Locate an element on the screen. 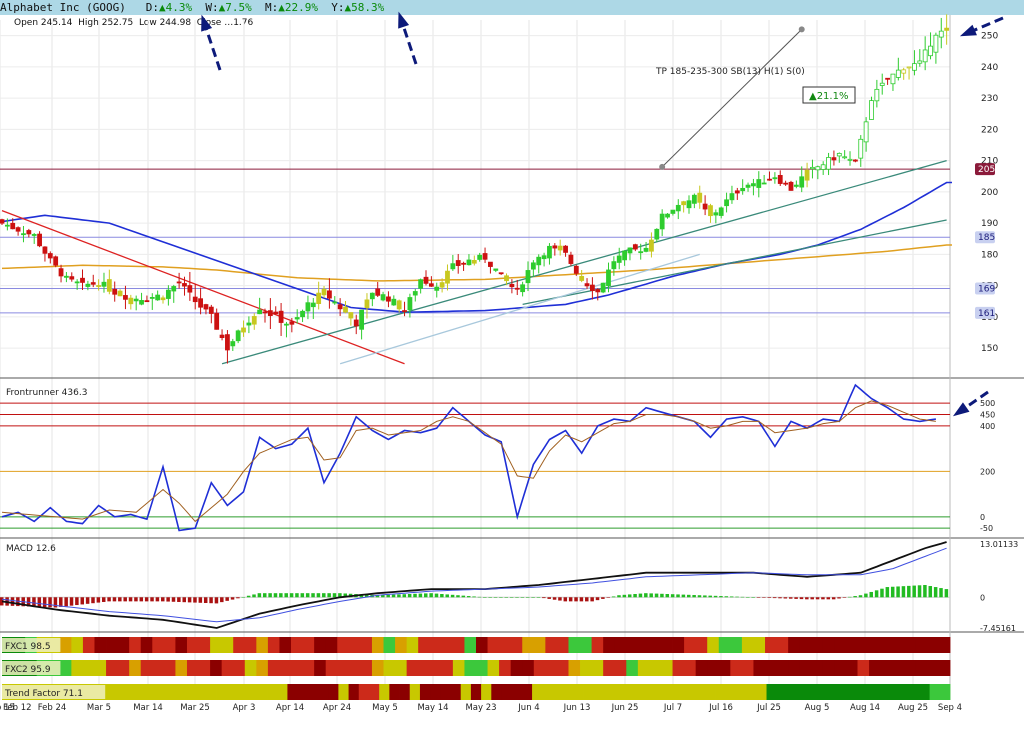 The height and width of the screenshot is (735, 1024). y-tick-label: 240 is located at coordinates (989, 68).